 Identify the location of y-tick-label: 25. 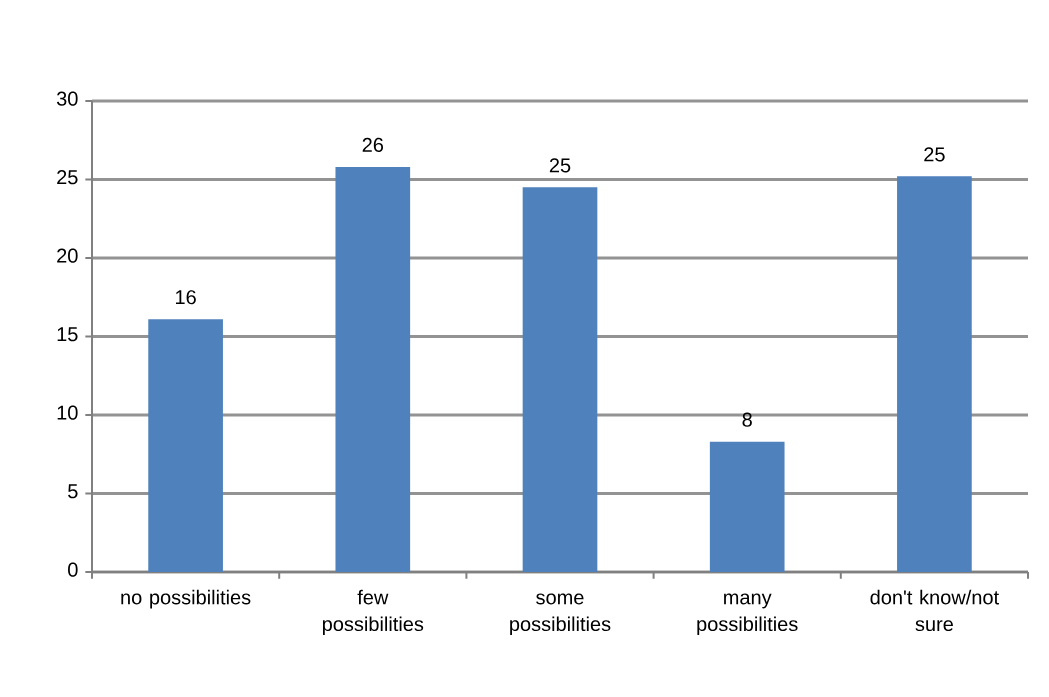
(67, 177).